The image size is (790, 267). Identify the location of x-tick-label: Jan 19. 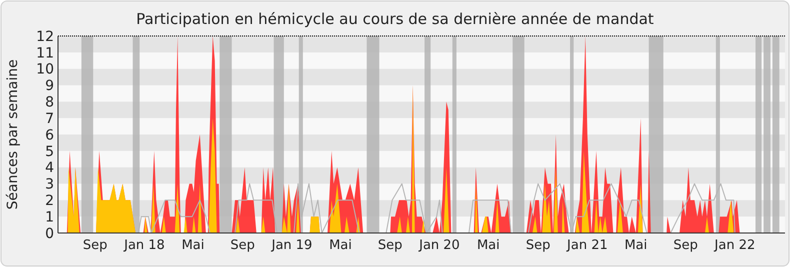
(291, 245).